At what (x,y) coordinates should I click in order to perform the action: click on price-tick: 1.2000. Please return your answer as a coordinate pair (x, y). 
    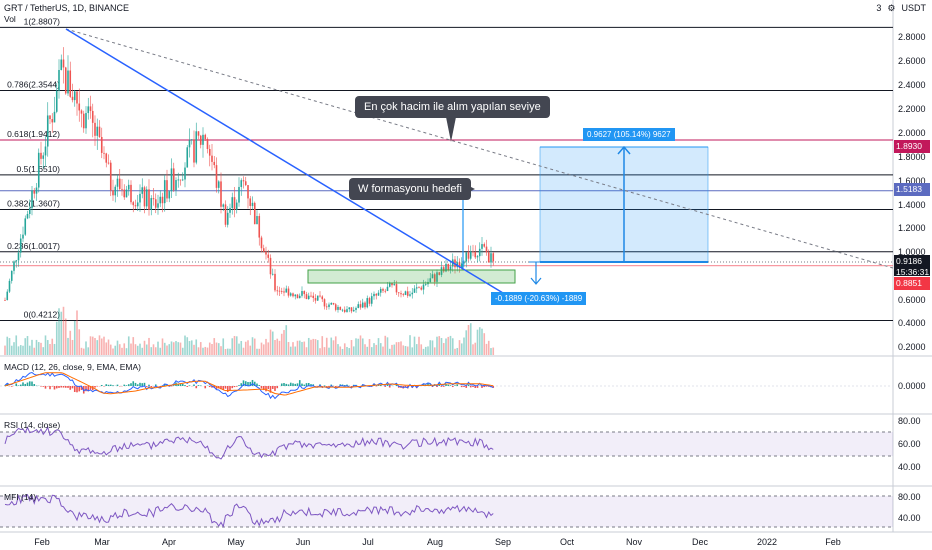
    Looking at the image, I should click on (912, 228).